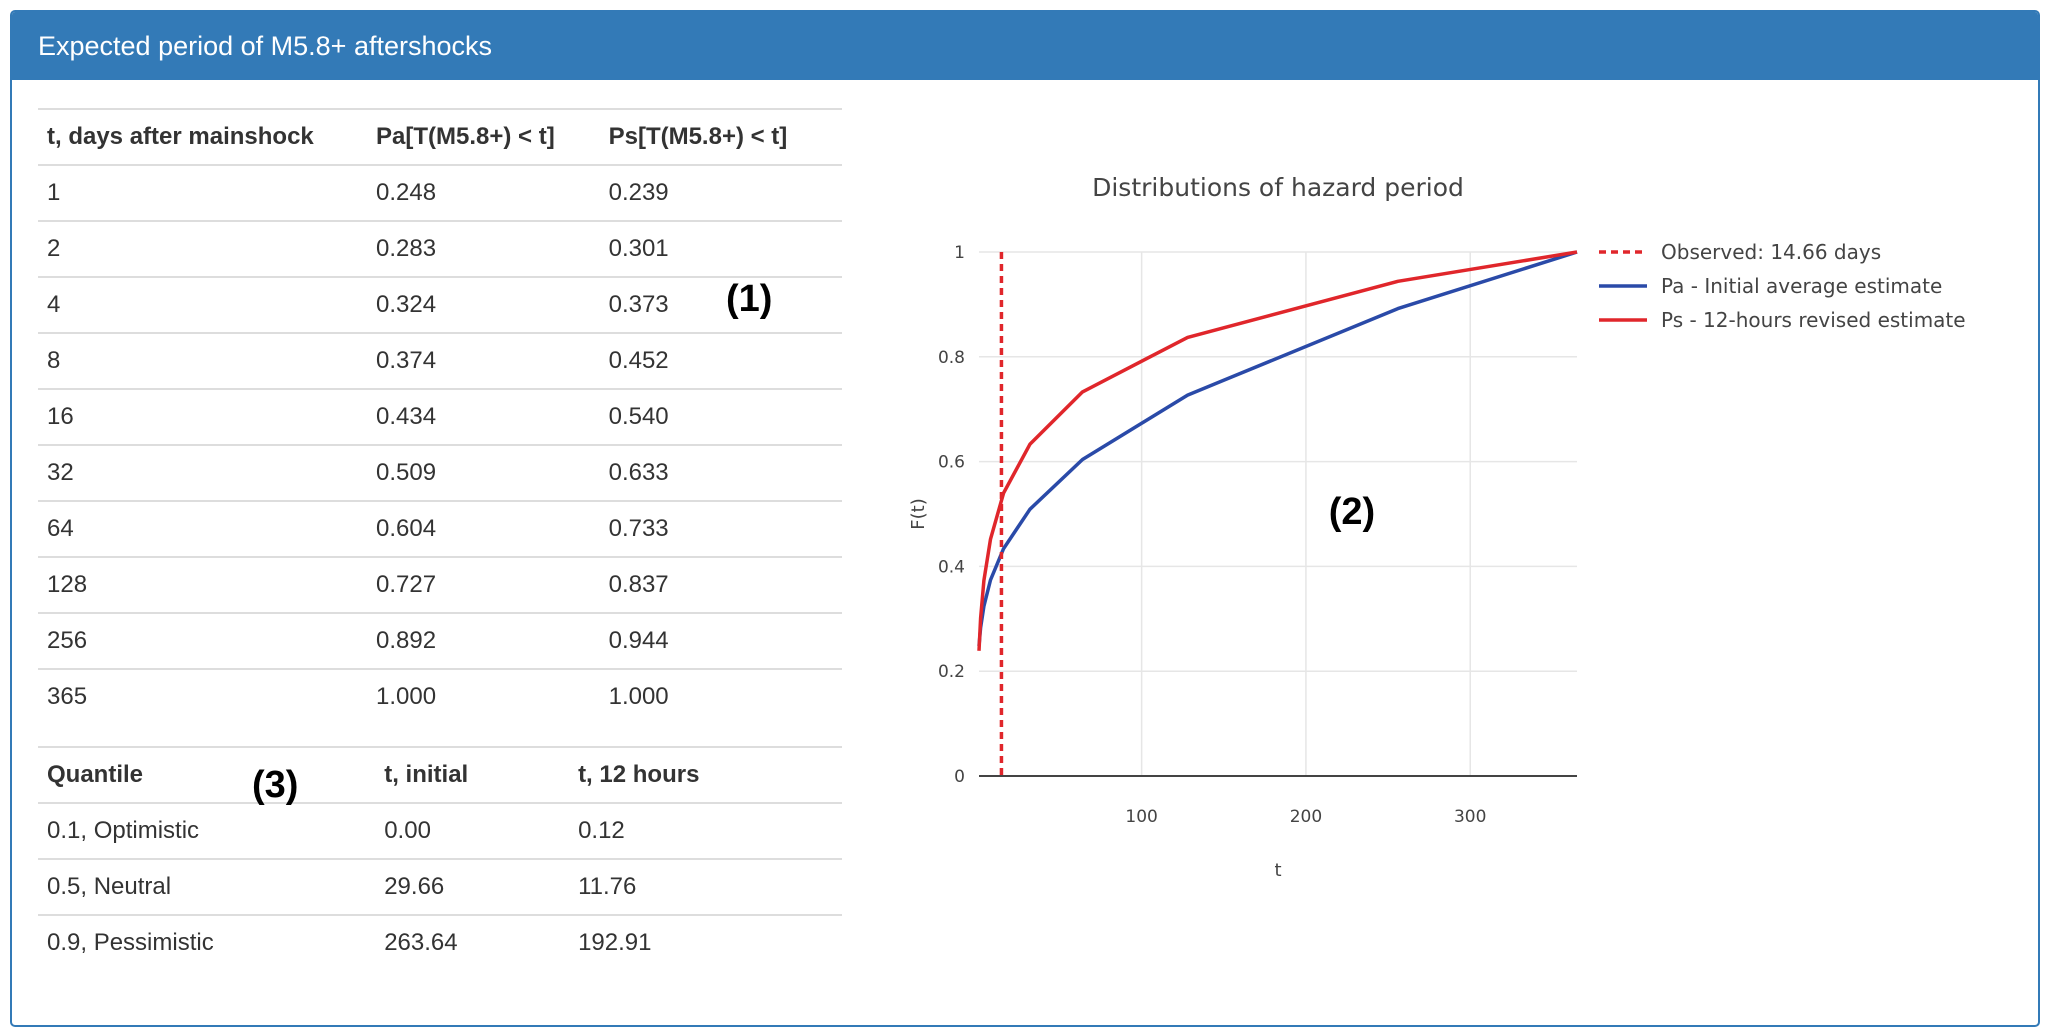 The width and height of the screenshot is (2050, 1035). I want to click on probability-cell: 1, so click(202, 192).